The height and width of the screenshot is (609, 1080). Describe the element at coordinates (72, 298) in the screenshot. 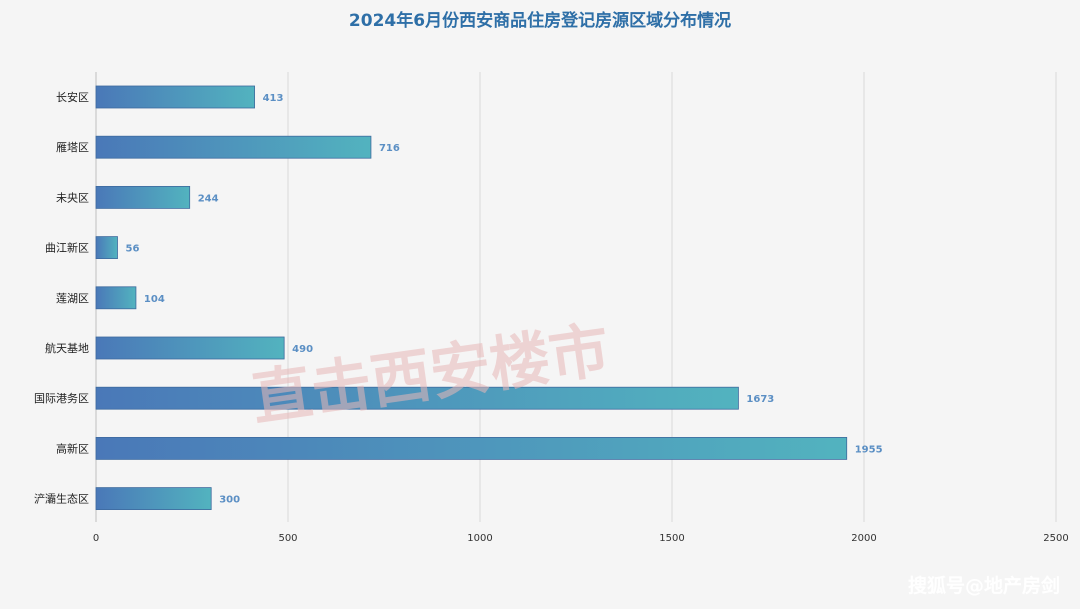

I see `category-label: 莲湖区` at that location.